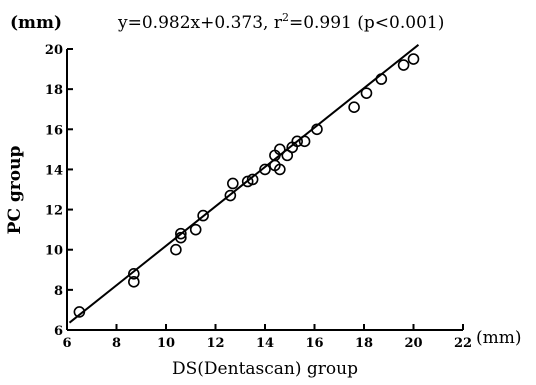 This screenshot has width=536, height=385. What do you see at coordinates (59, 191) in the screenshot?
I see `y-axis-ticks: 6 8 10 12 14 16 18 20` at bounding box center [59, 191].